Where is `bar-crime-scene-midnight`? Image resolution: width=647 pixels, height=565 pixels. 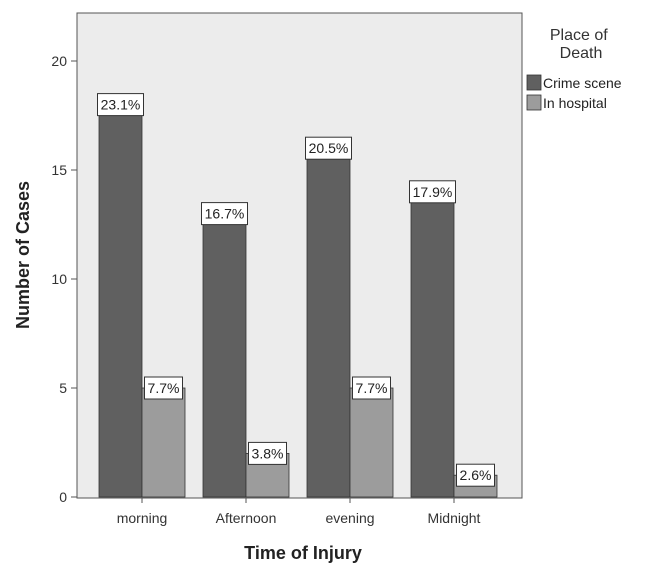
bar-crime-scene-midnight is located at coordinates (432, 344).